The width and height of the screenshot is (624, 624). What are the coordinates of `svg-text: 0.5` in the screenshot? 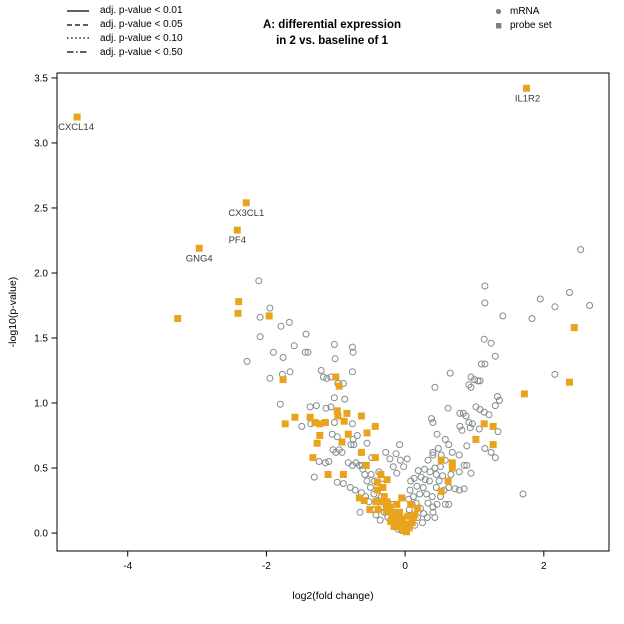 It's located at (41, 469).